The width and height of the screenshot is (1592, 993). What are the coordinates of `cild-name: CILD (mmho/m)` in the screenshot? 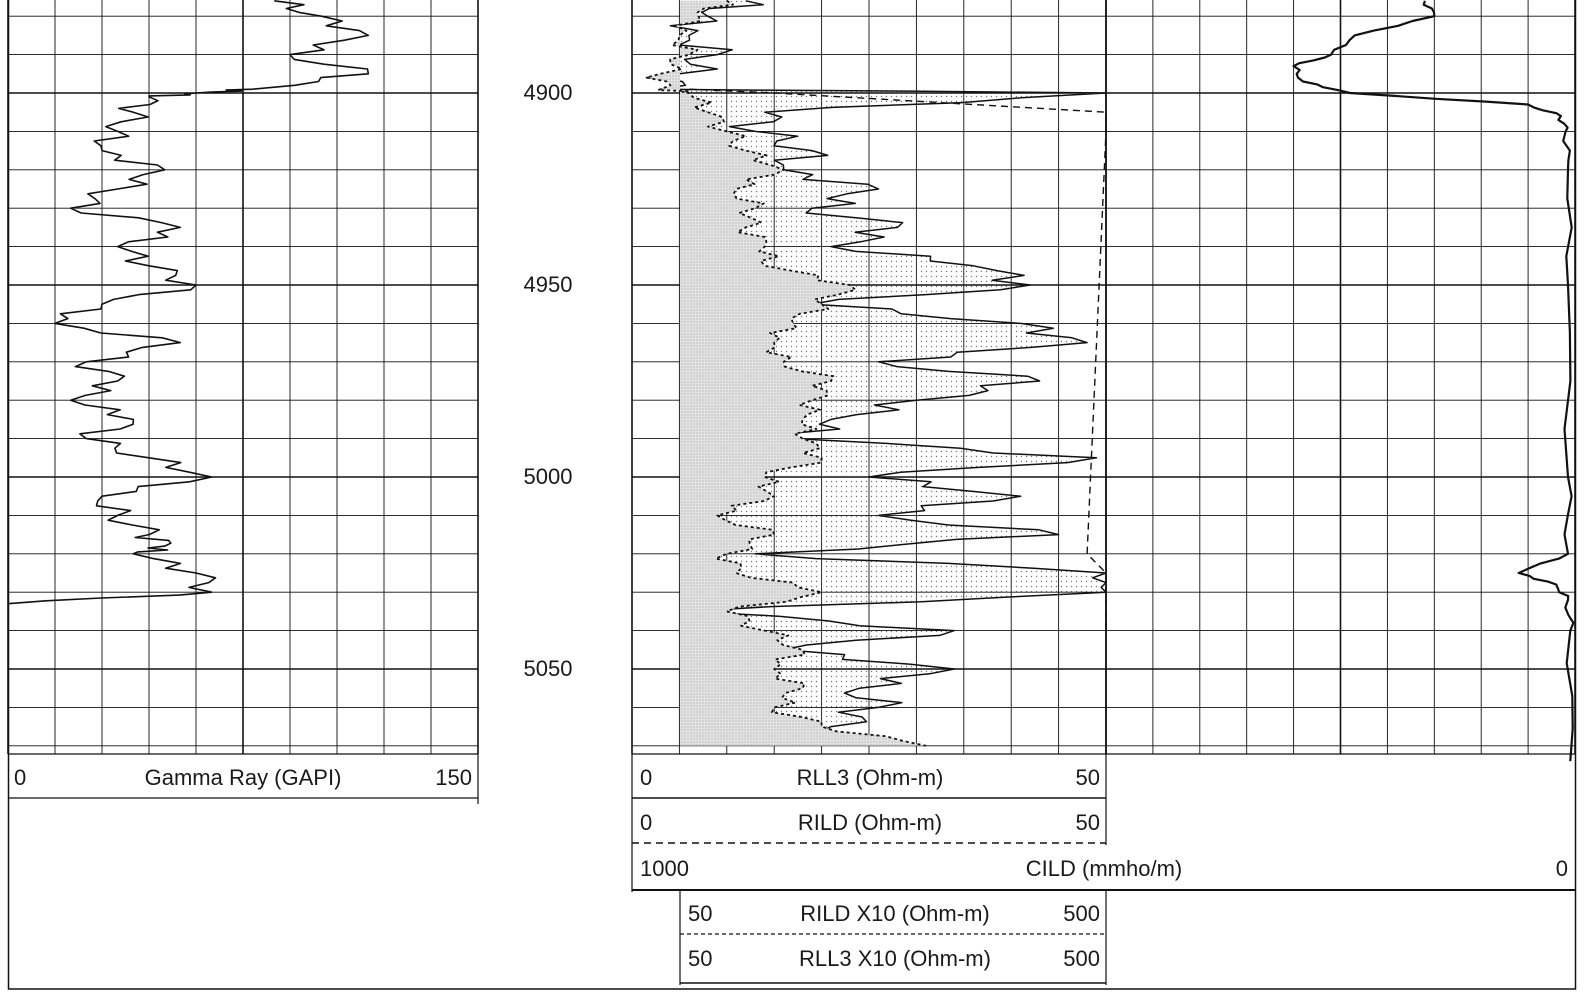 It's located at (1104, 868).